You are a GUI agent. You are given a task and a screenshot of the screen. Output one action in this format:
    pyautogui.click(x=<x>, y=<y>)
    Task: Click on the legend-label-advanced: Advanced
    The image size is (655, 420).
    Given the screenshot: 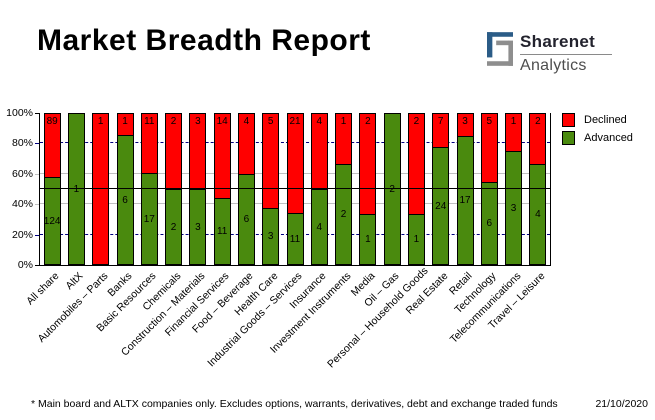 What is the action you would take?
    pyautogui.click(x=608, y=137)
    